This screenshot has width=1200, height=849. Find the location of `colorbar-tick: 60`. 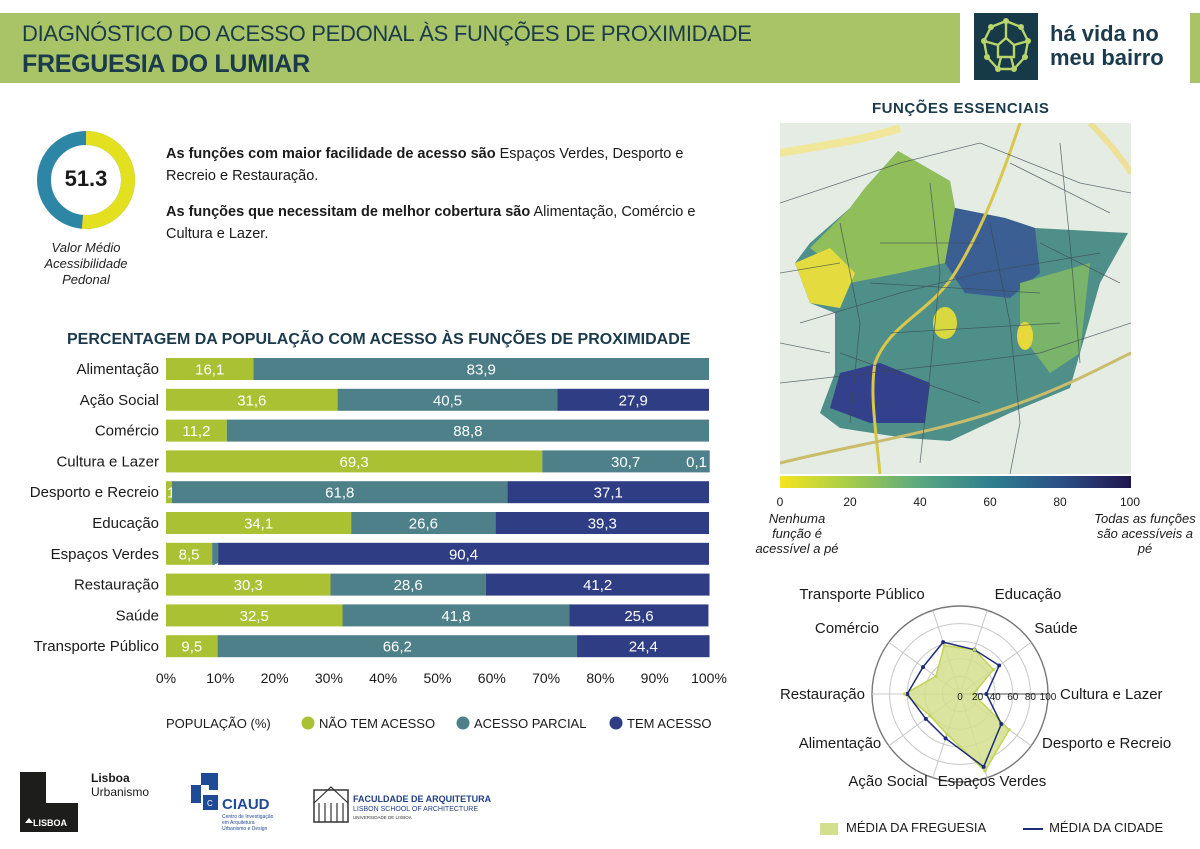

colorbar-tick: 60 is located at coordinates (990, 502).